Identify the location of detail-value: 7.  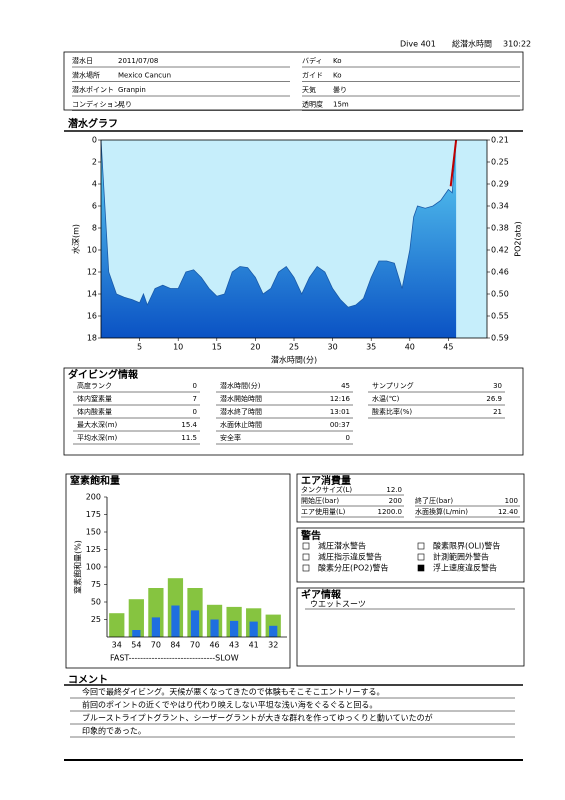
(195, 399).